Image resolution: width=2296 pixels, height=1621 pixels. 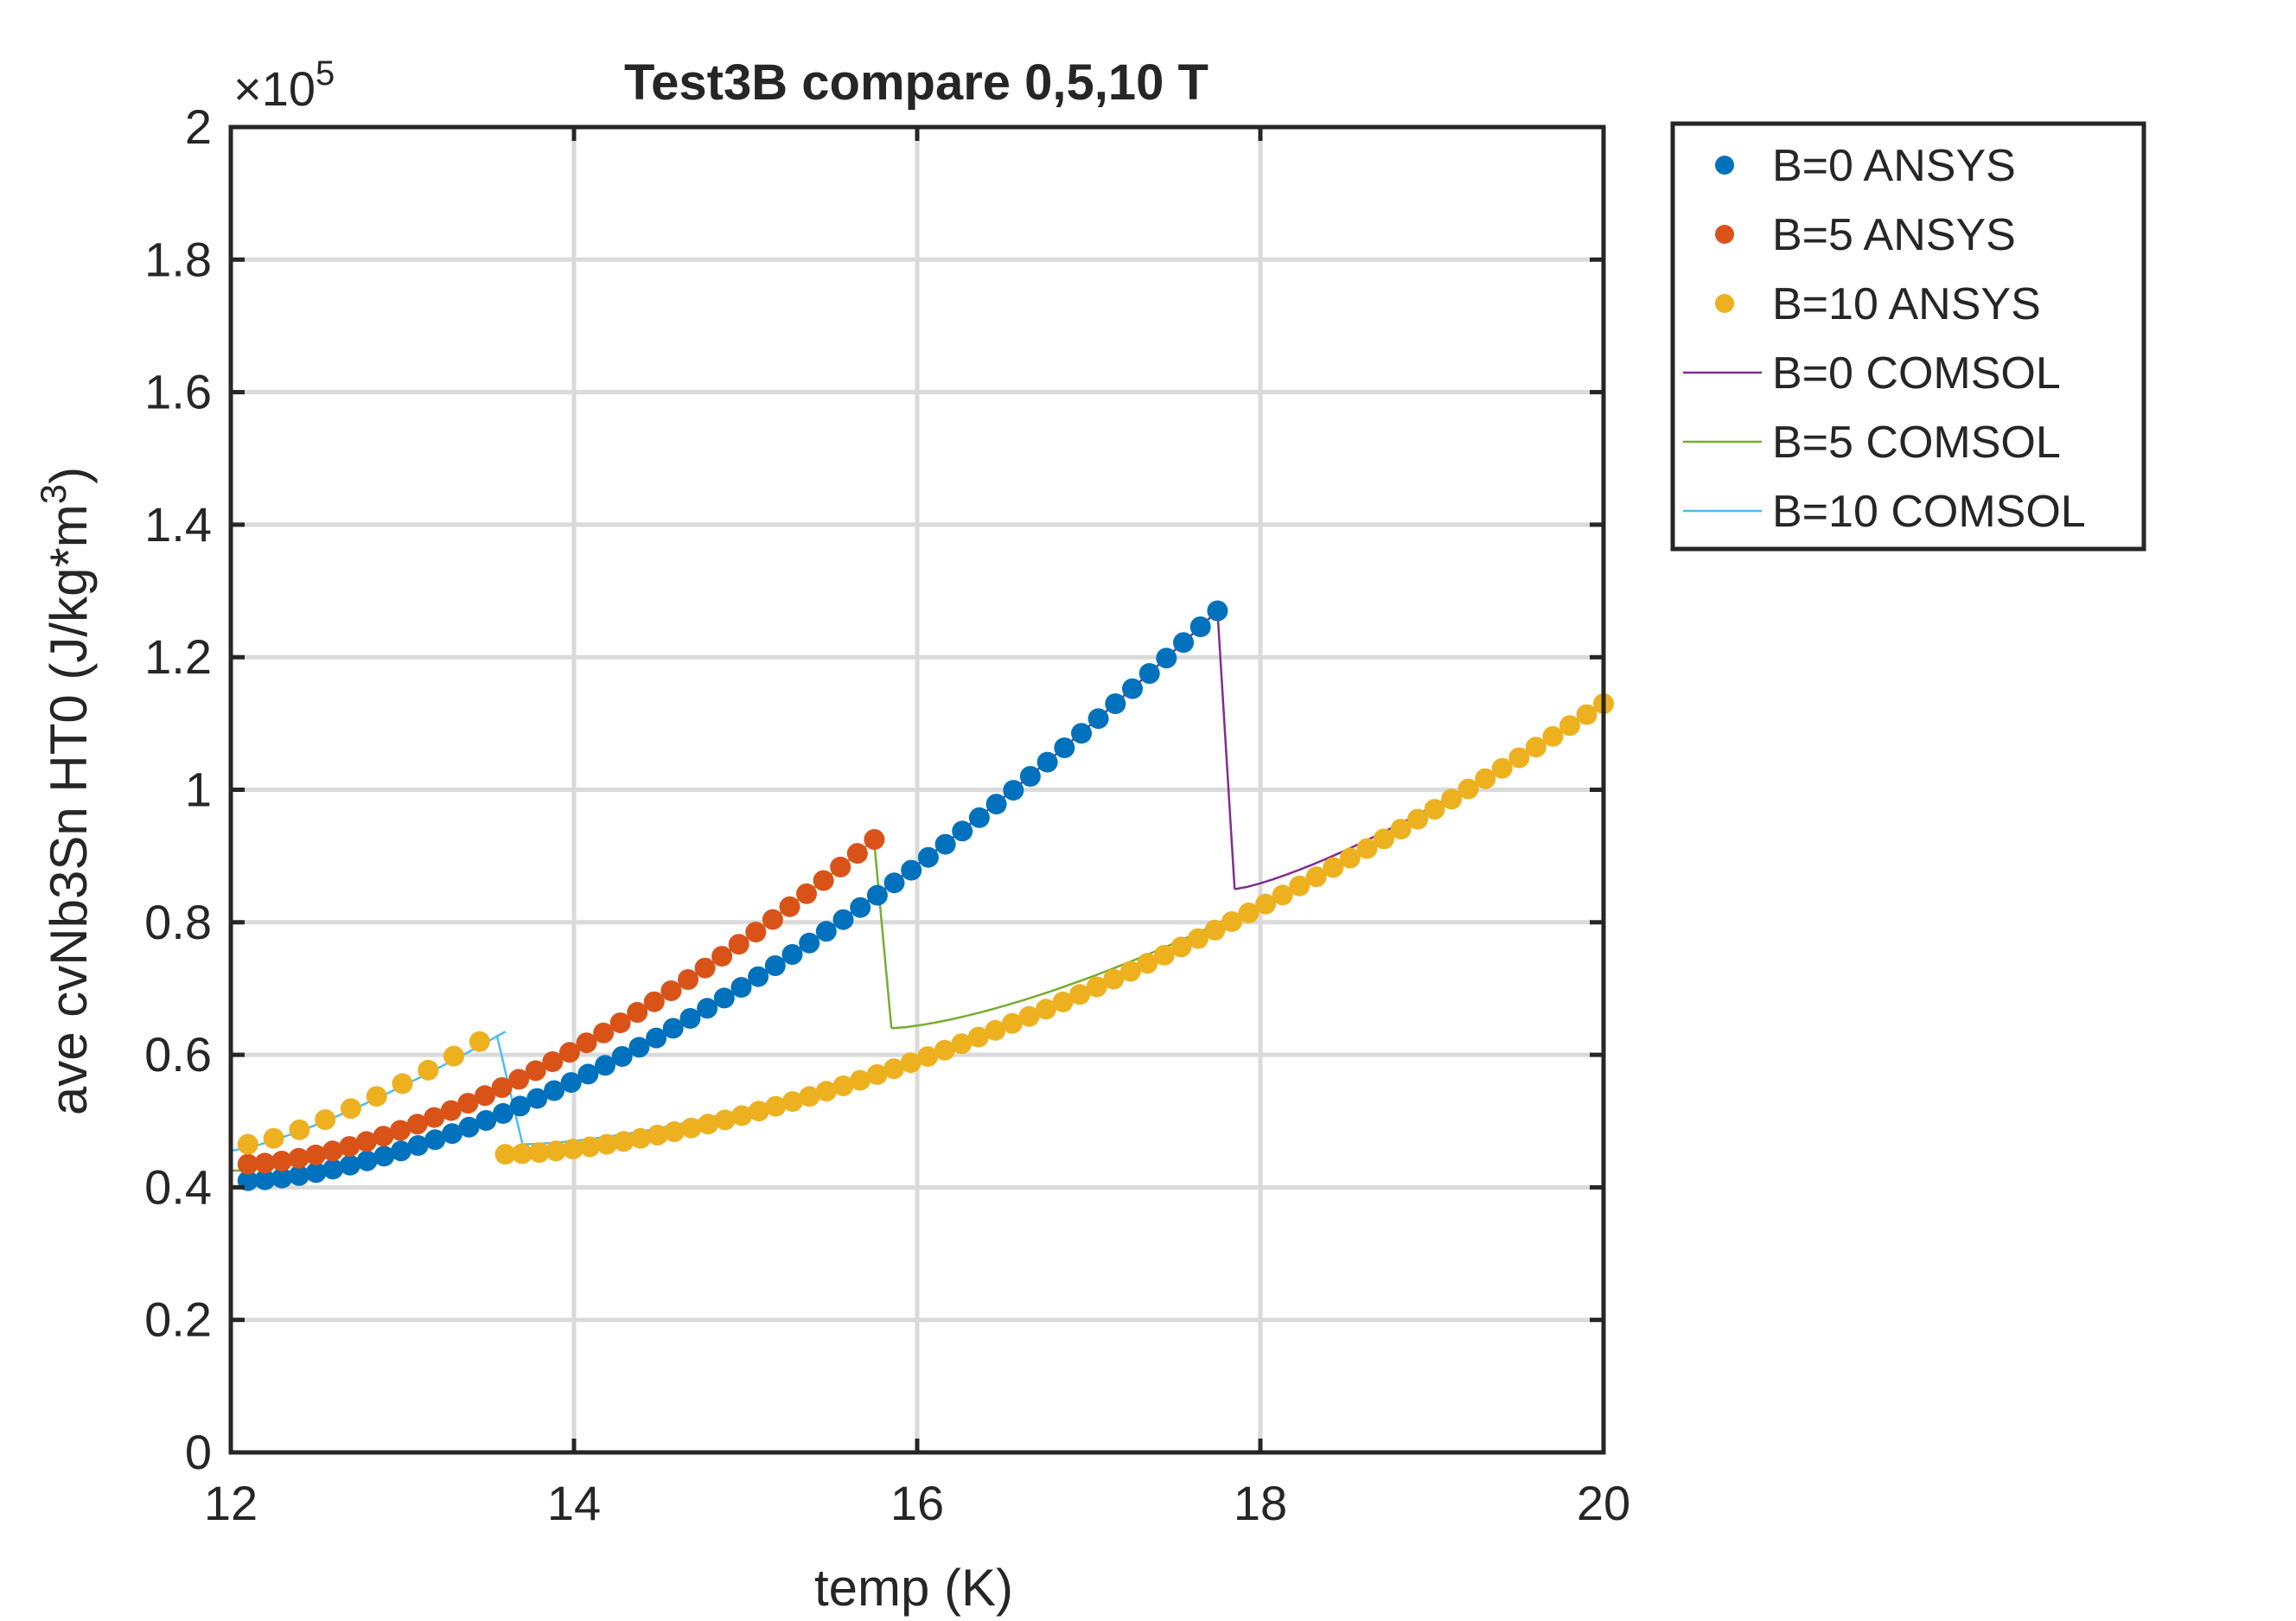 I want to click on legend-label-b-5-ansys: B=5 ANSYS, so click(x=1894, y=235).